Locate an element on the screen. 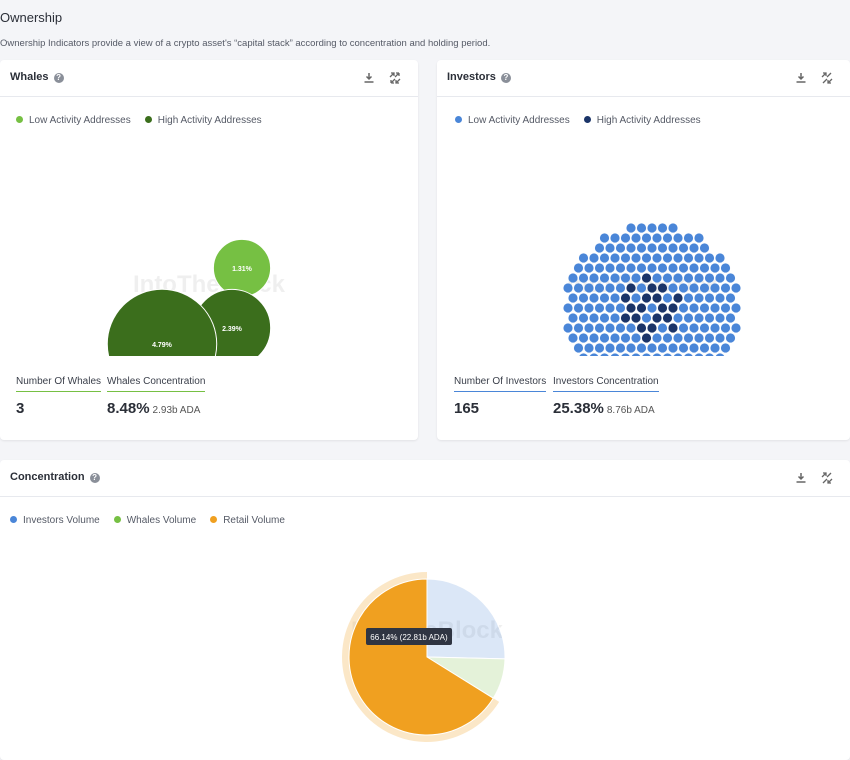 The width and height of the screenshot is (850, 760). pie-slice is located at coordinates (421, 657).